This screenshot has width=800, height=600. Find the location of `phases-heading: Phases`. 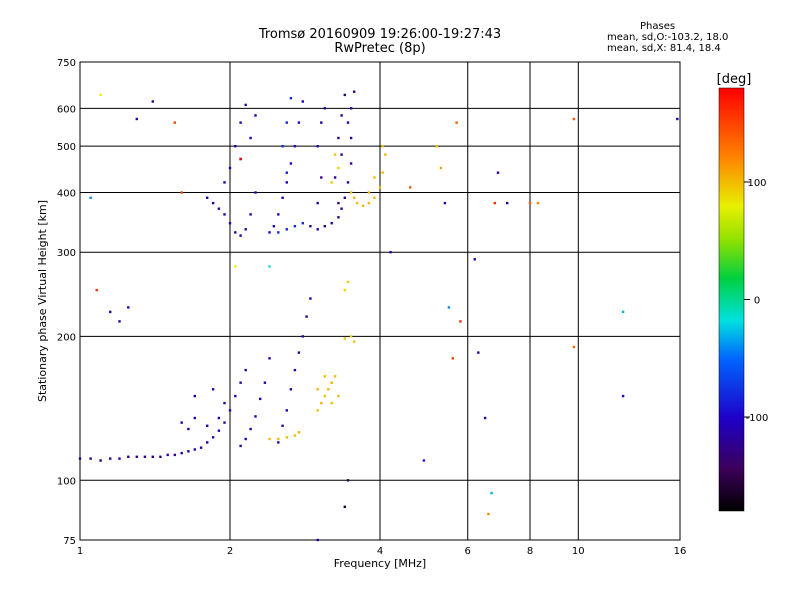

phases-heading: Phases is located at coordinates (658, 26).